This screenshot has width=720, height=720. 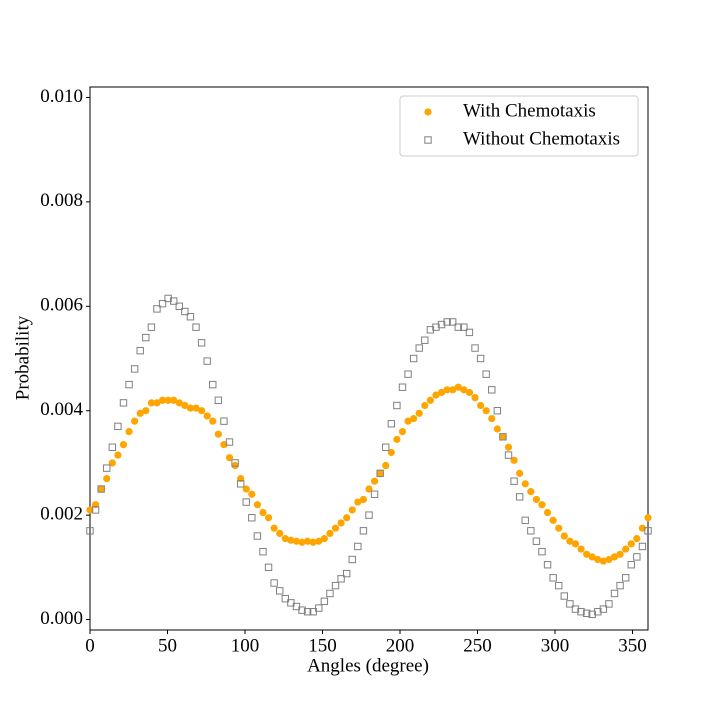 What do you see at coordinates (61, 513) in the screenshot?
I see `y-tick-label: 0.002` at bounding box center [61, 513].